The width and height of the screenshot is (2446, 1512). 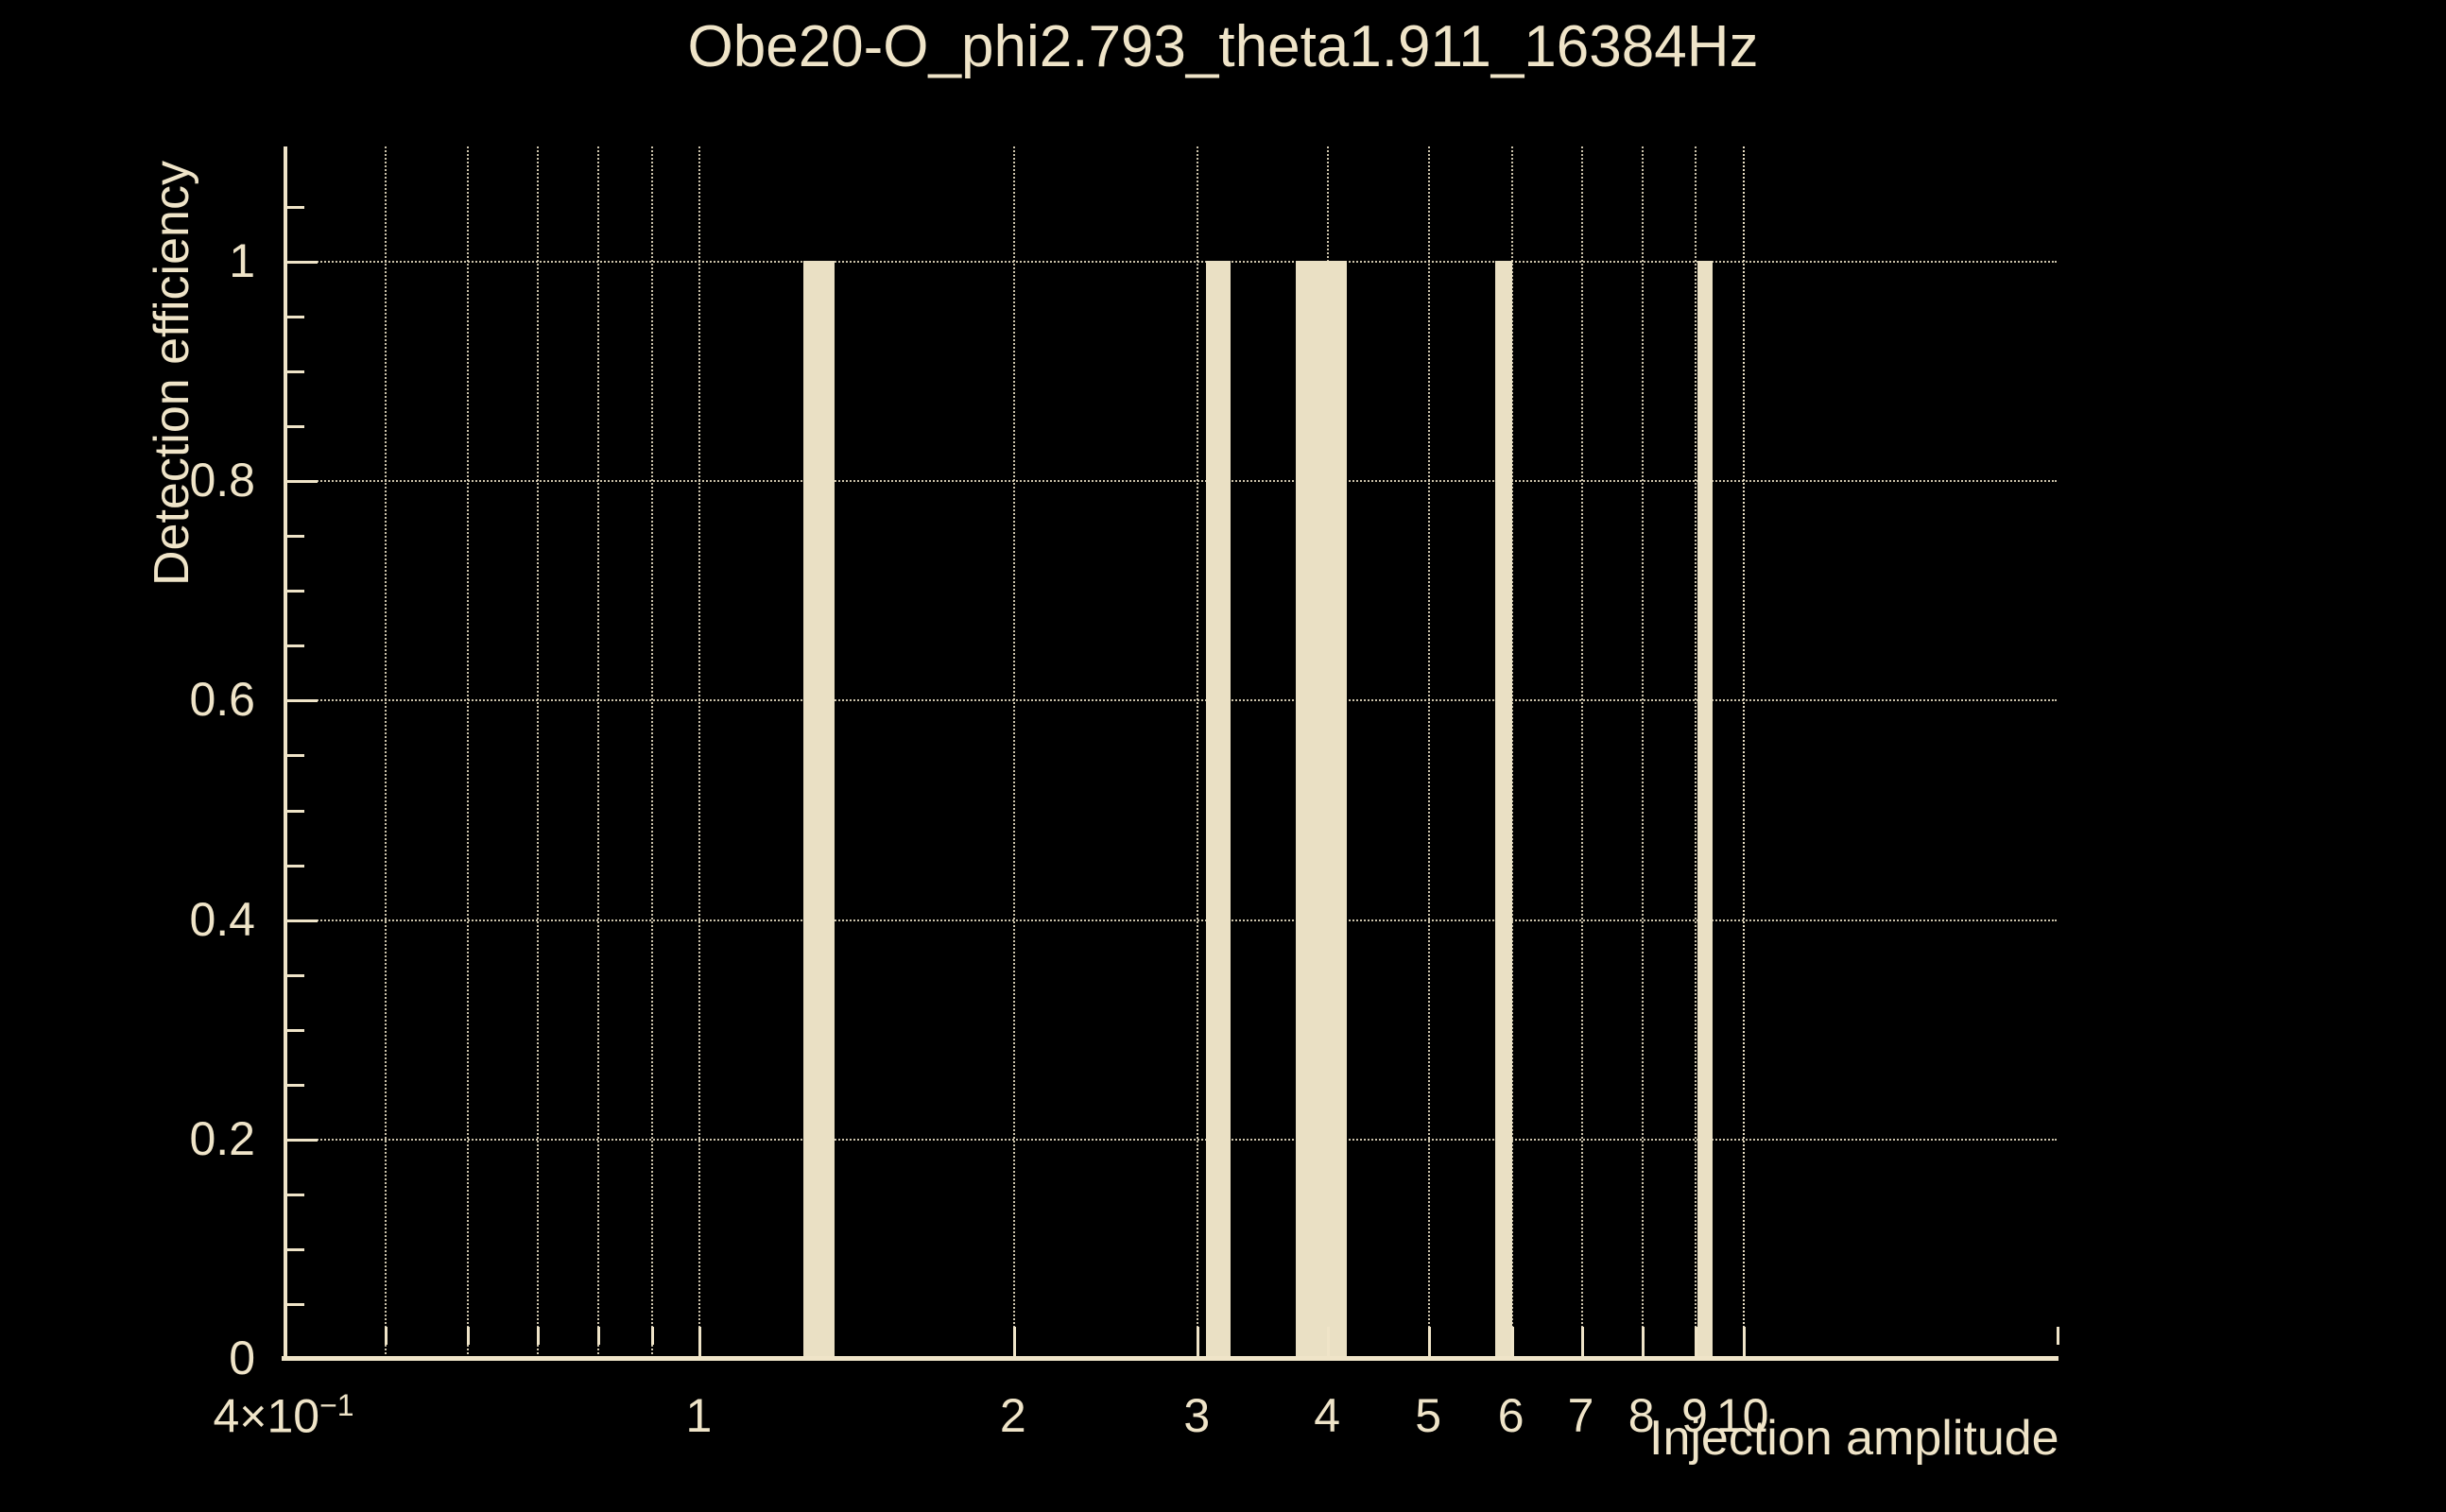 I want to click on x-axis-line, so click(x=1170, y=1358).